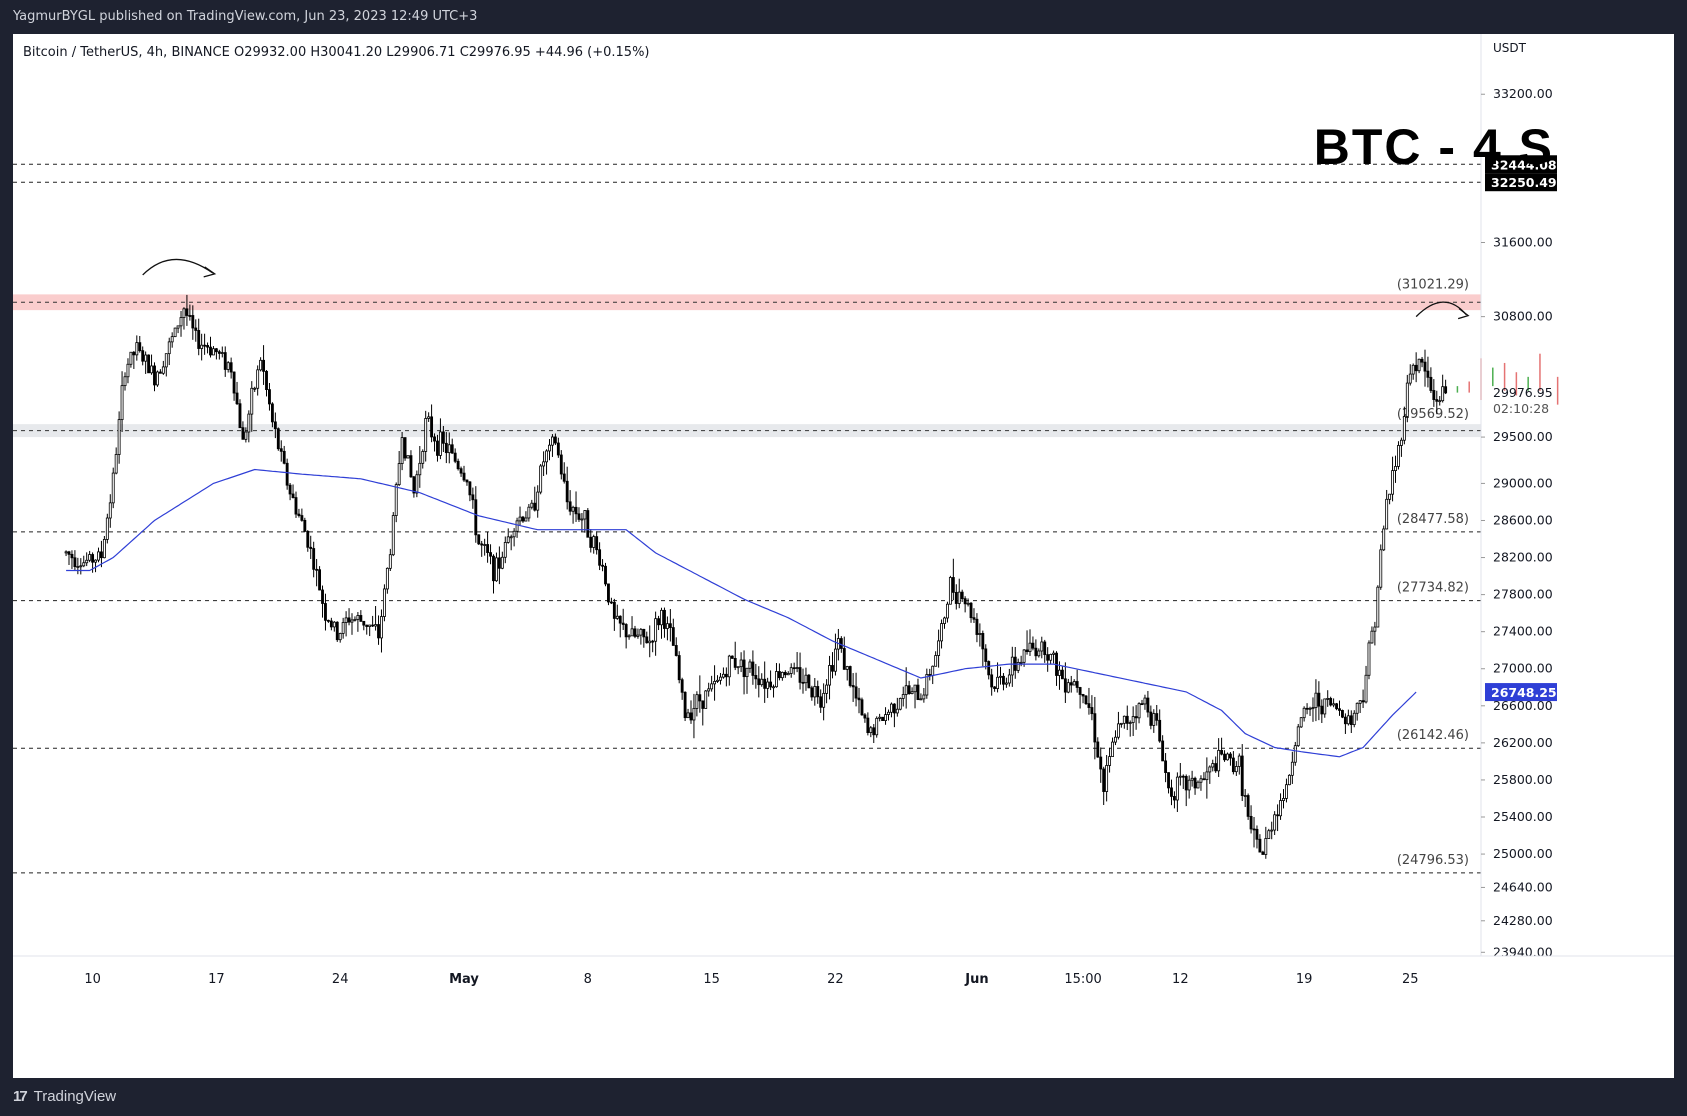  I want to click on tradingview-logo: 17 TradingView, so click(58, 1096).